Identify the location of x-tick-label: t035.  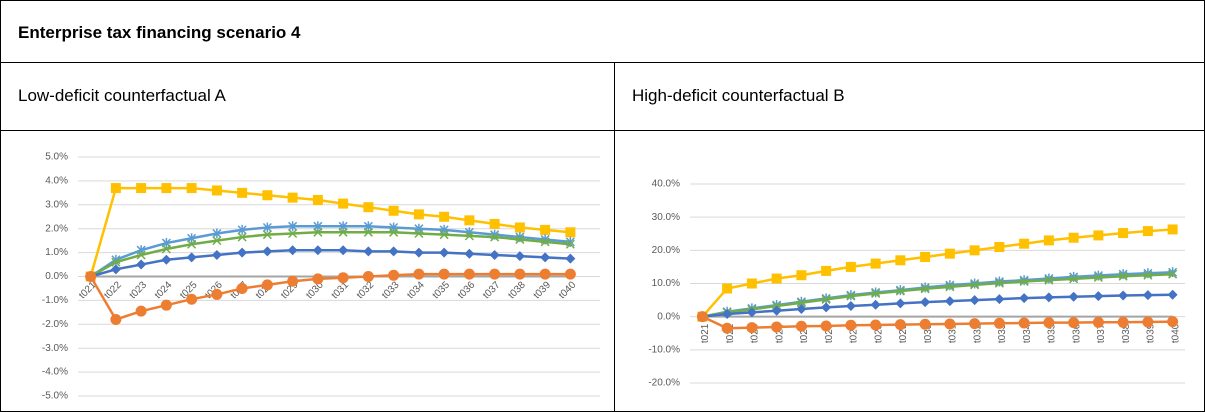
(442, 290).